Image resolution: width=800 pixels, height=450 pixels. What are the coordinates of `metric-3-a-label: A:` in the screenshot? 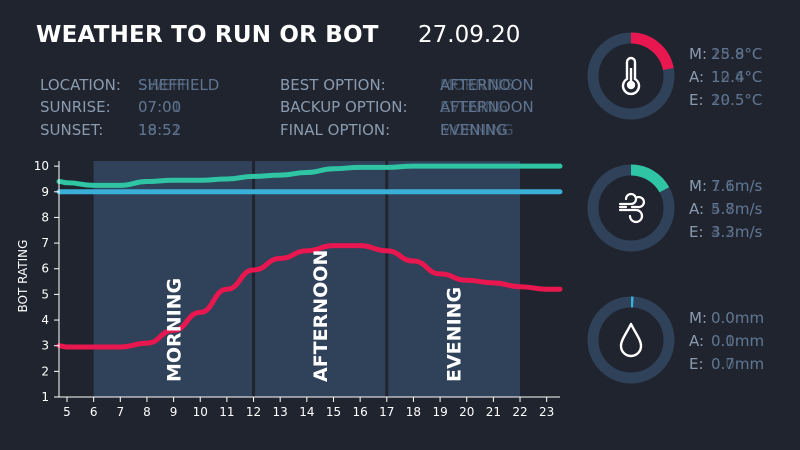 It's located at (697, 341).